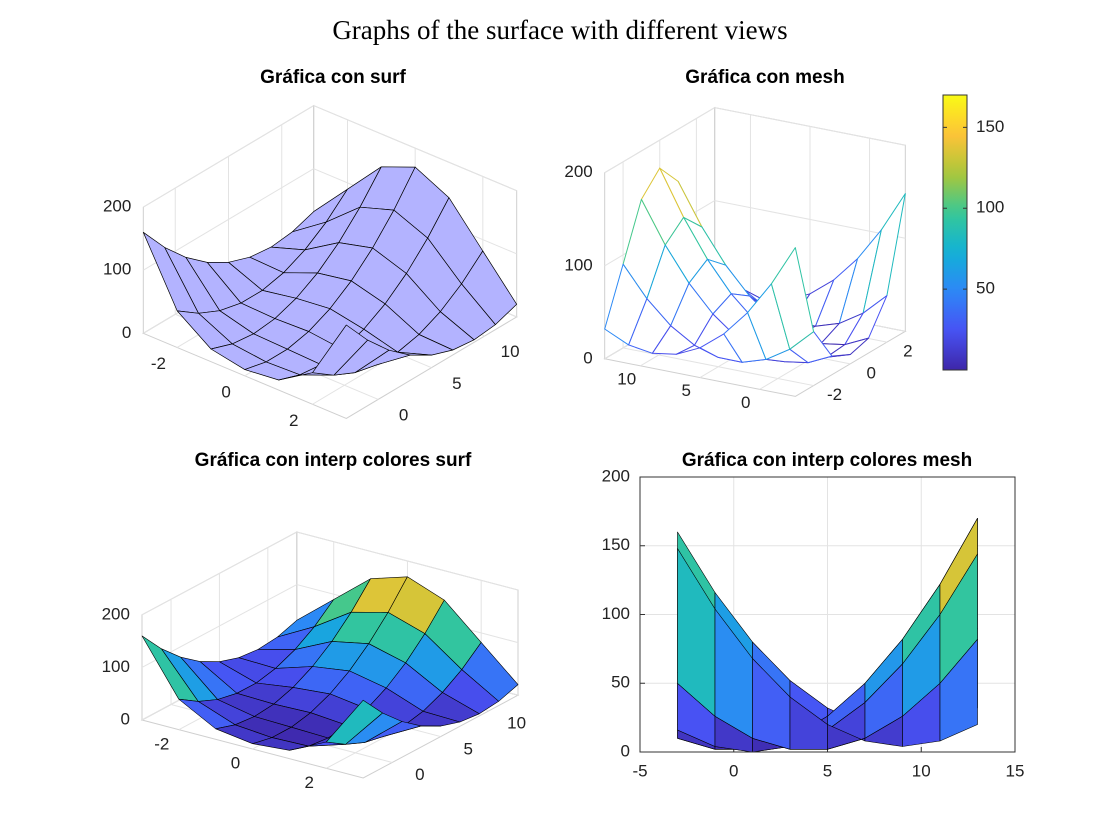 The height and width of the screenshot is (840, 1120). Describe the element at coordinates (639, 770) in the screenshot. I see `x-tick-label: -5` at that location.